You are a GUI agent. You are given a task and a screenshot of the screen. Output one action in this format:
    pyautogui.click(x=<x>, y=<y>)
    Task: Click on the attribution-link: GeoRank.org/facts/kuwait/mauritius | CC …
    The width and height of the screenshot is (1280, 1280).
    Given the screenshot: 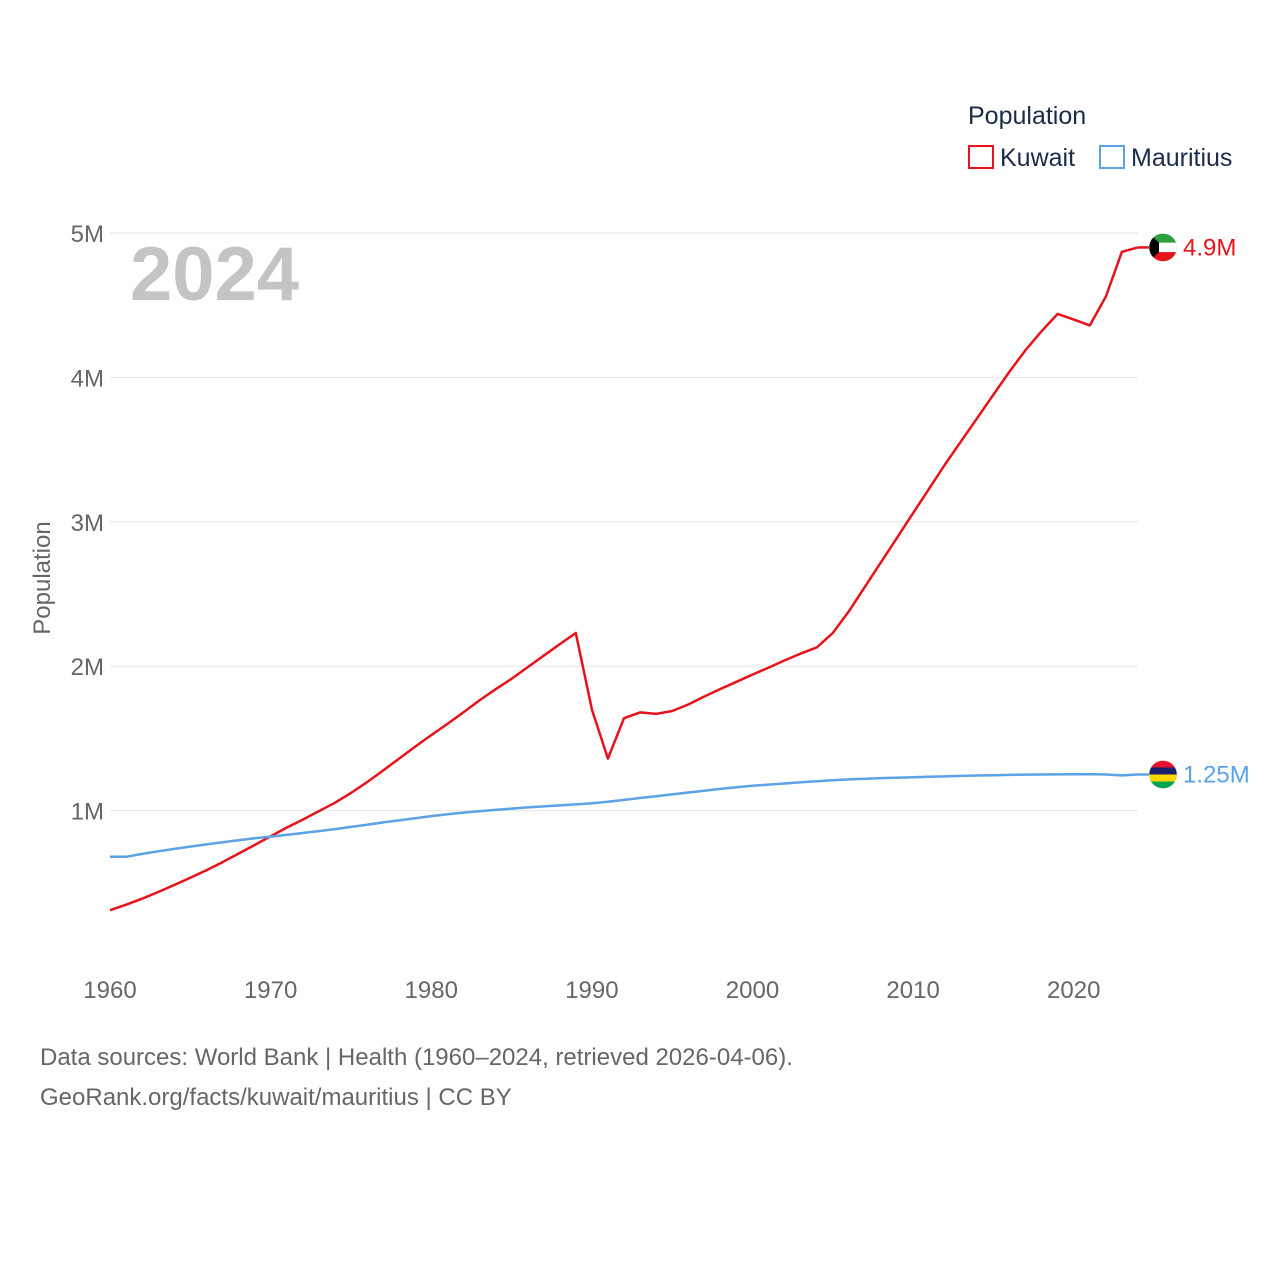 What is the action you would take?
    pyautogui.click(x=276, y=1097)
    